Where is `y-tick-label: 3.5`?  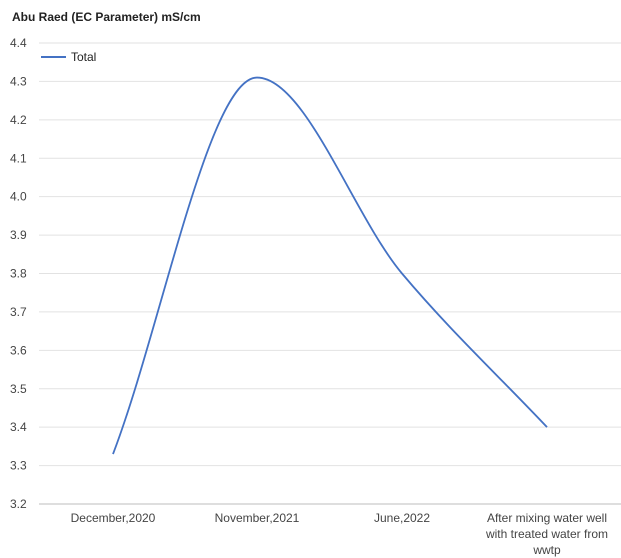 y-tick-label: 3.5 is located at coordinates (18, 389).